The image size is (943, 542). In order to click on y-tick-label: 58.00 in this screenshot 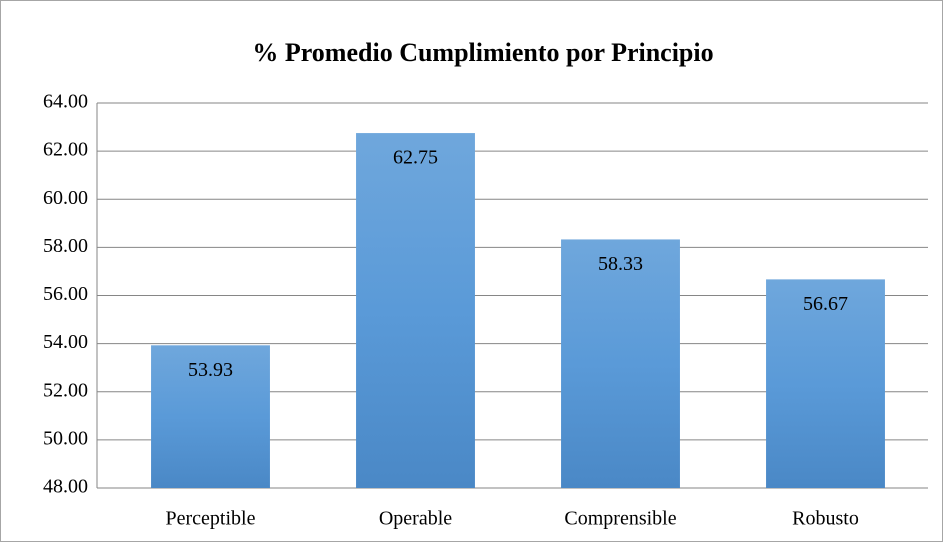, I will do `click(65, 246)`.